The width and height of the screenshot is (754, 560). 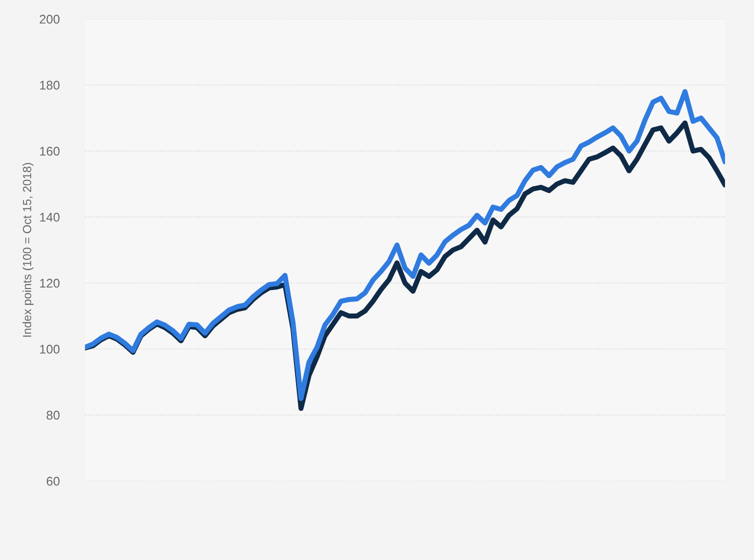 I want to click on y-tick-label: 200, so click(x=50, y=19).